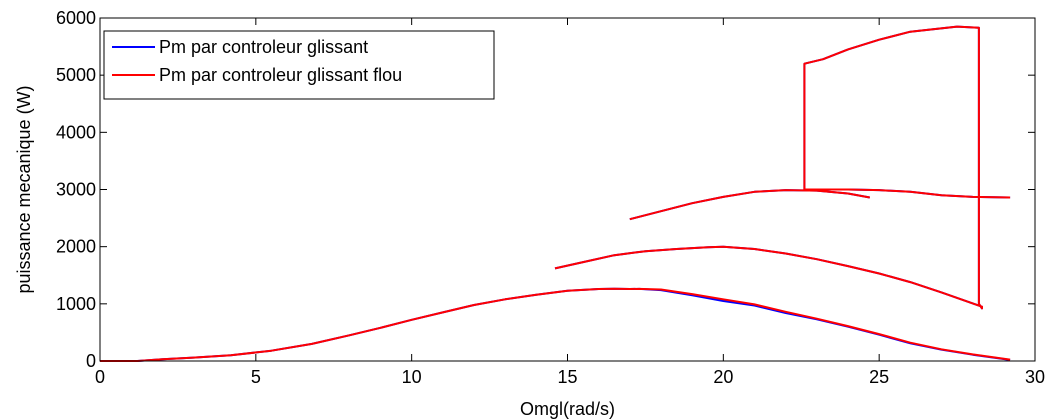 Image resolution: width=1053 pixels, height=419 pixels. I want to click on x-tick-label: 25, so click(879, 377).